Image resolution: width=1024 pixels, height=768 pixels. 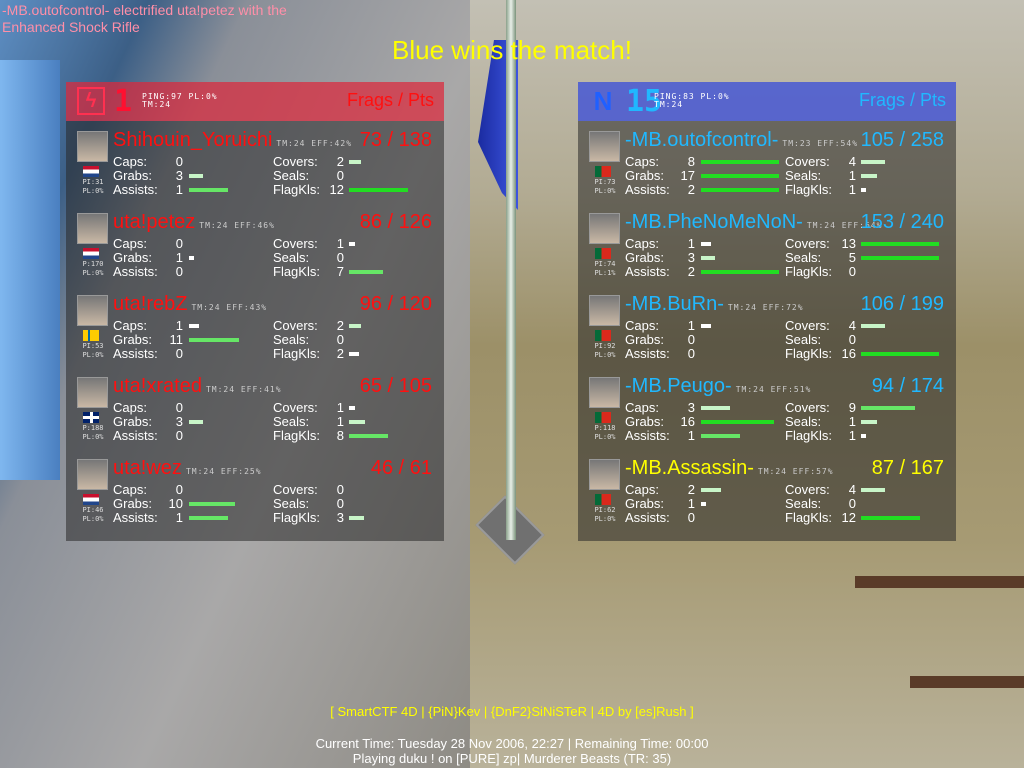 I want to click on winner-banner: Blue wins the match!, so click(x=512, y=50).